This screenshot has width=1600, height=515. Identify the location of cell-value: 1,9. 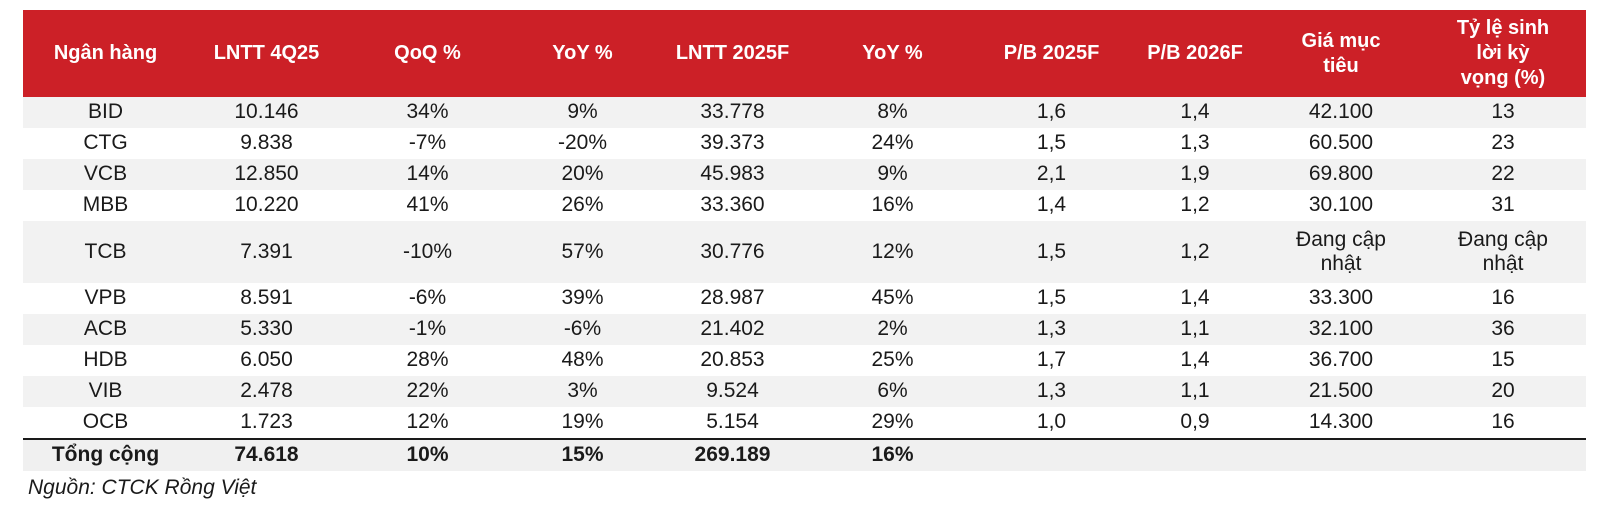
(1195, 174).